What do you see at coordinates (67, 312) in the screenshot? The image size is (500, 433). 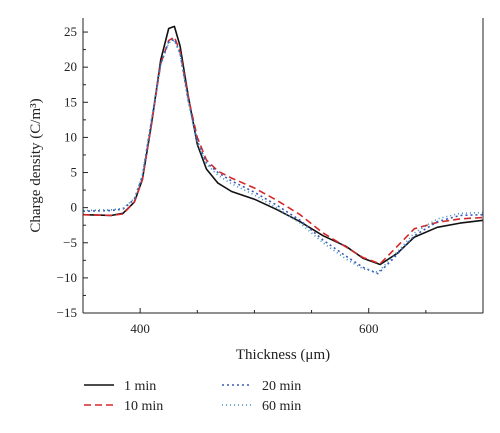 I see `y-tick-label: −15` at bounding box center [67, 312].